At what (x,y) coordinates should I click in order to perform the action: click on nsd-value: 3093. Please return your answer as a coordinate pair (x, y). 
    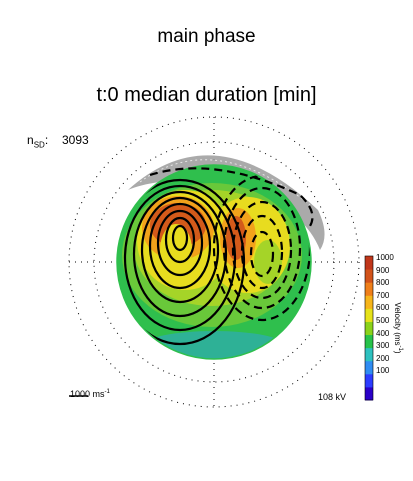
    Looking at the image, I should click on (75, 140).